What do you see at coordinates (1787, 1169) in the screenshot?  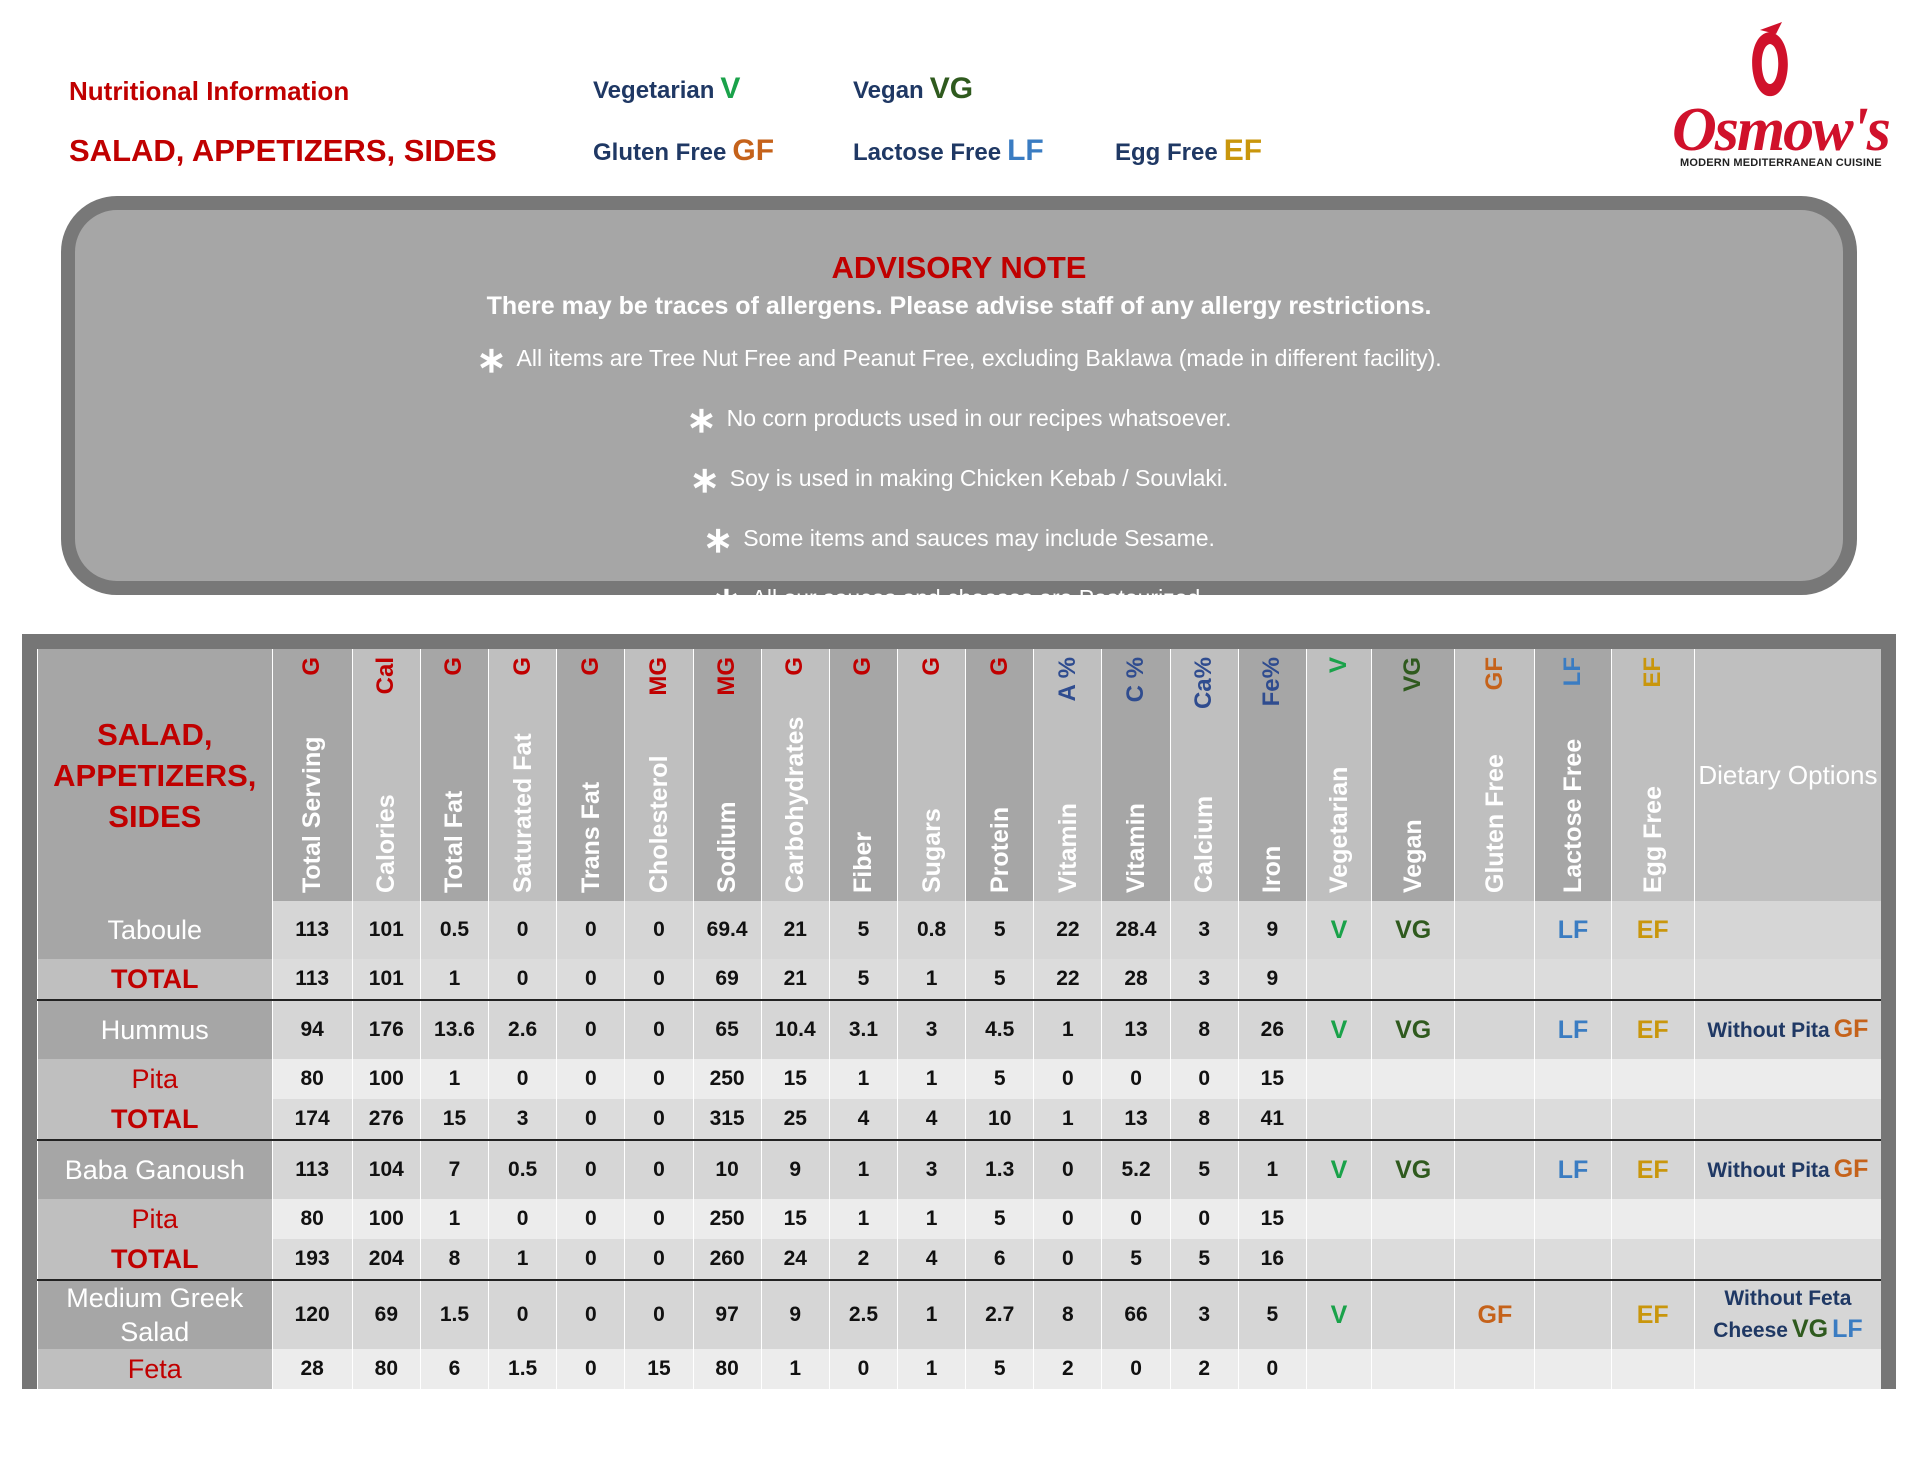 I see `options-cell: Without Pita GF` at bounding box center [1787, 1169].